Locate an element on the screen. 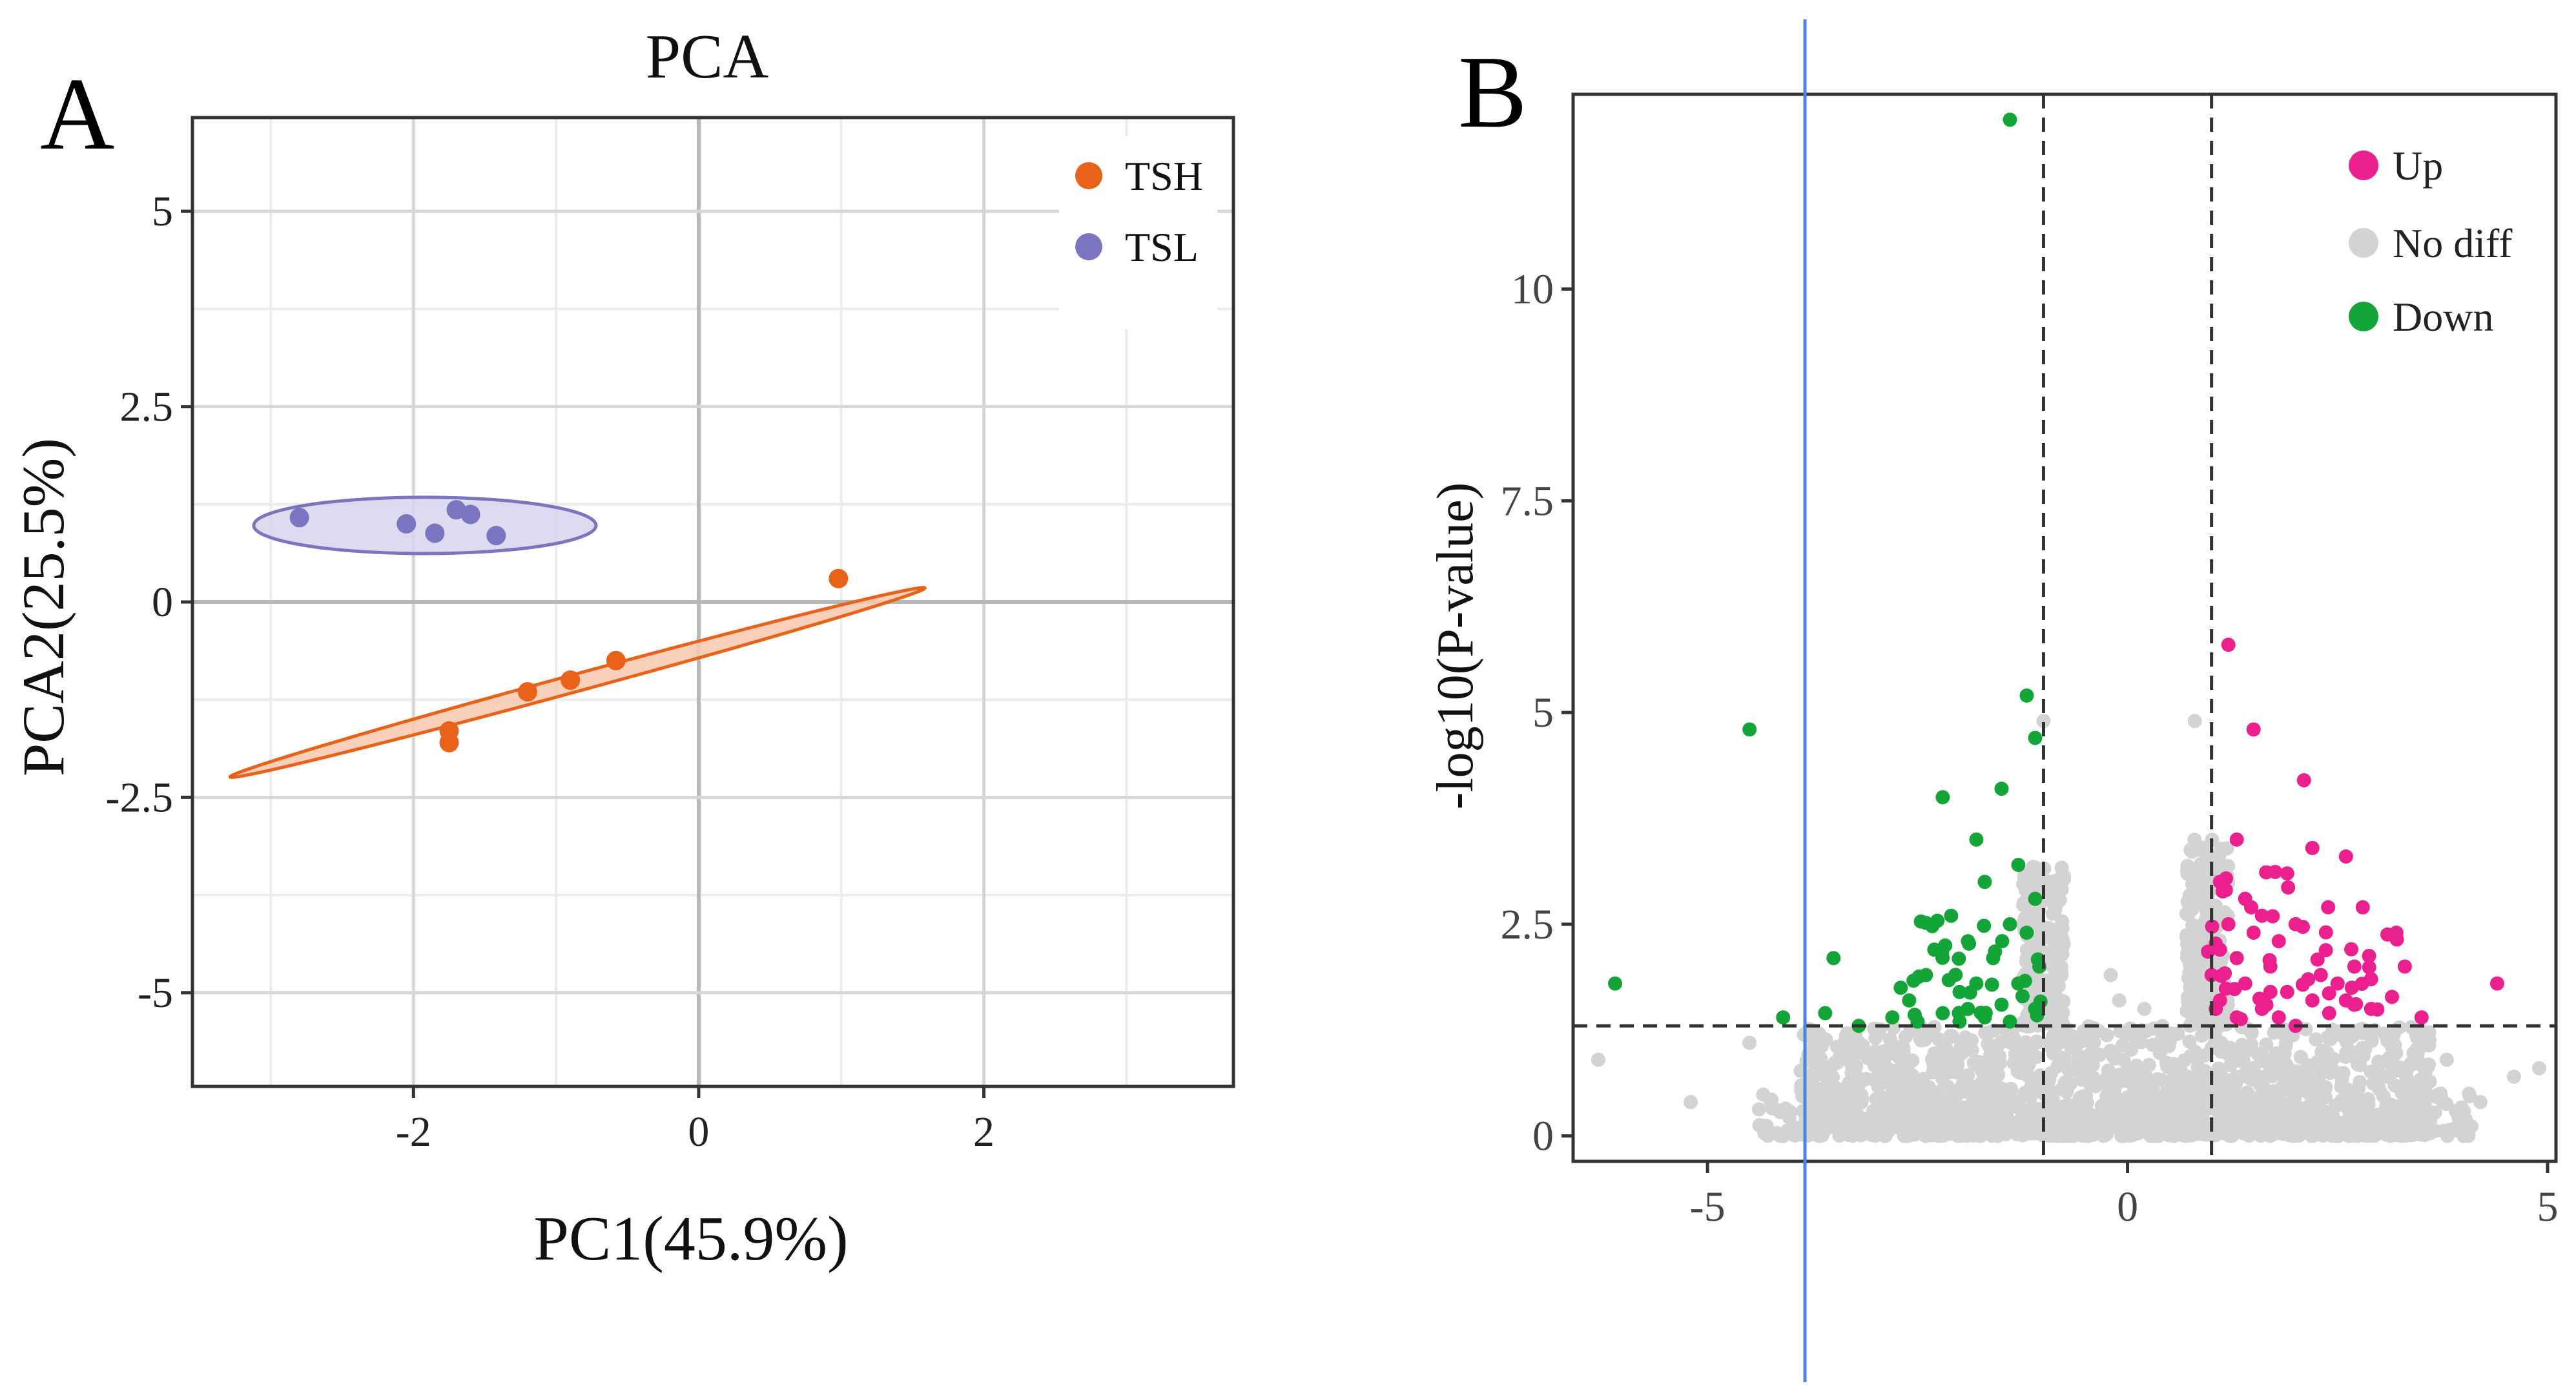 The image size is (2576, 1390). volcano-legend-nodiff-label: No diff is located at coordinates (2453, 243).